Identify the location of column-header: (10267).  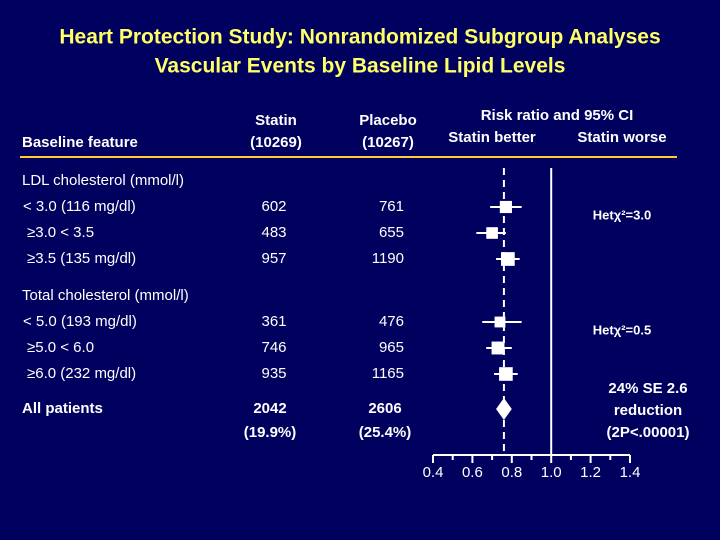
(388, 142).